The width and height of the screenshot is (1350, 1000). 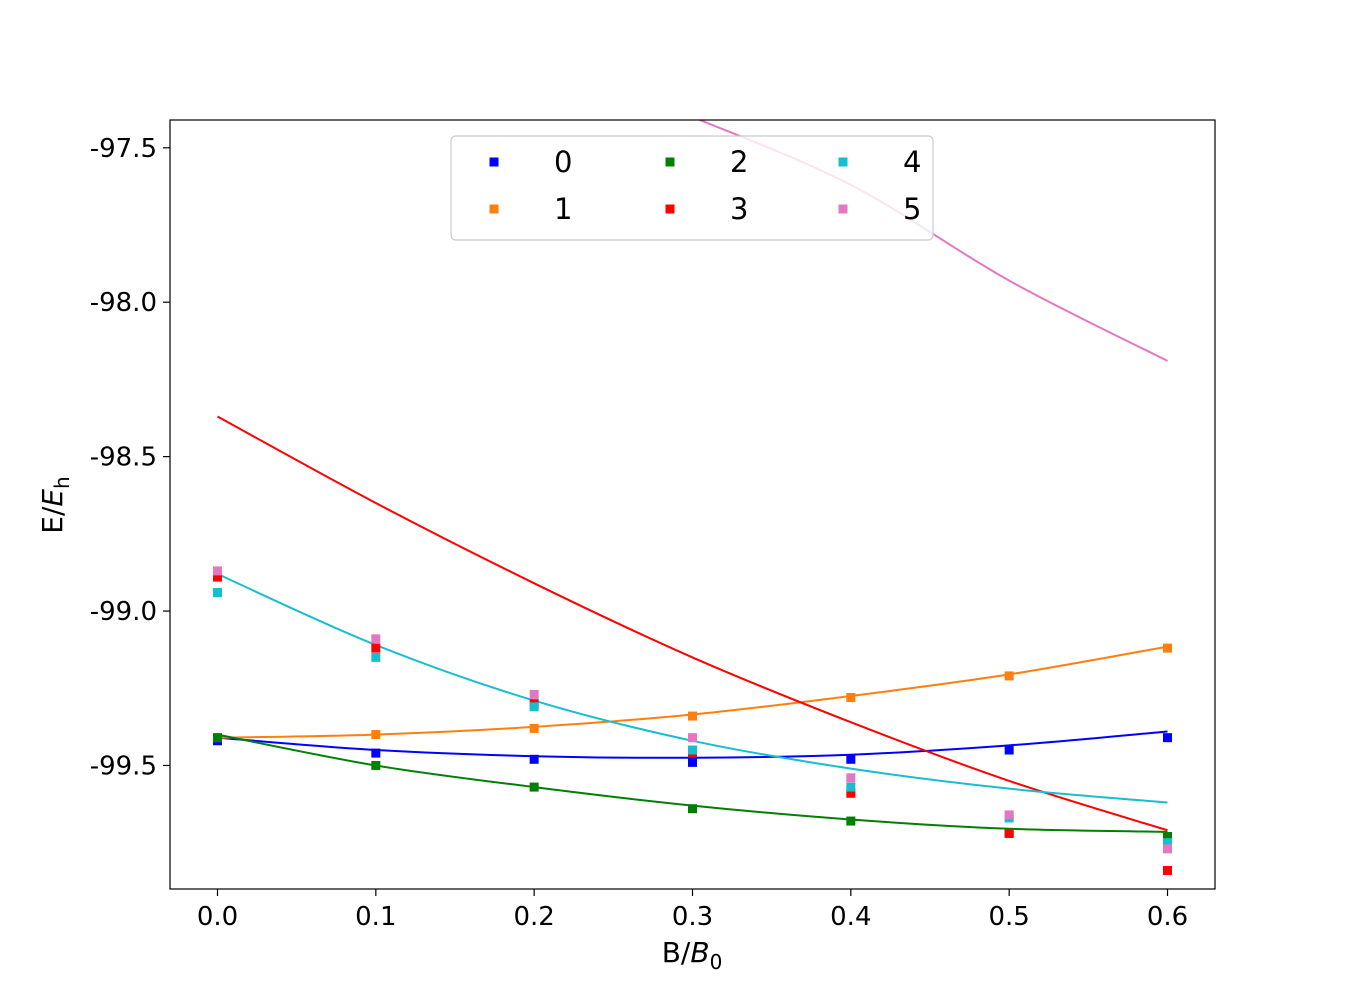 What do you see at coordinates (739, 209) in the screenshot?
I see `legend-label-3: 3` at bounding box center [739, 209].